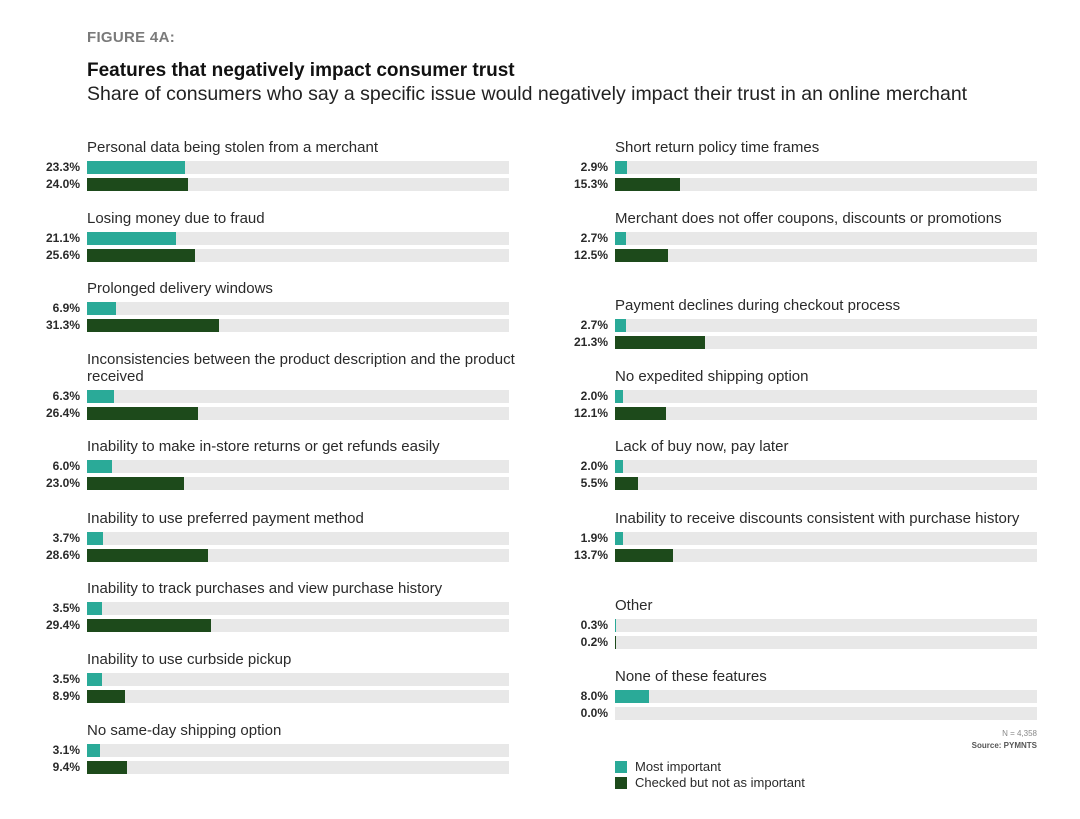 This screenshot has width=1080, height=819. What do you see at coordinates (281, 396) in the screenshot?
I see `bar-track: 6.3%` at bounding box center [281, 396].